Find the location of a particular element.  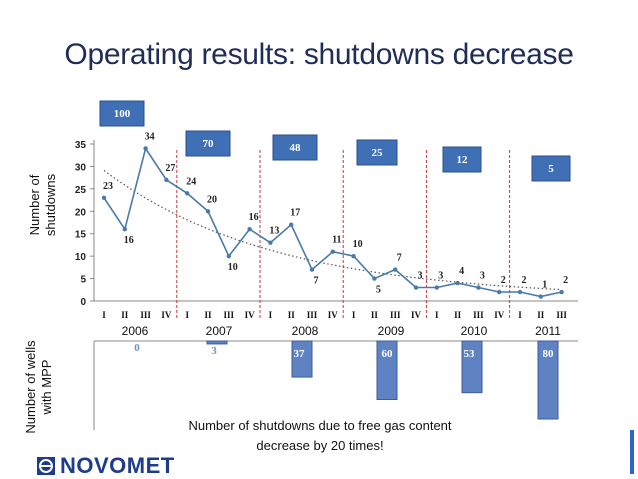

year-label: 2011 is located at coordinates (548, 331).